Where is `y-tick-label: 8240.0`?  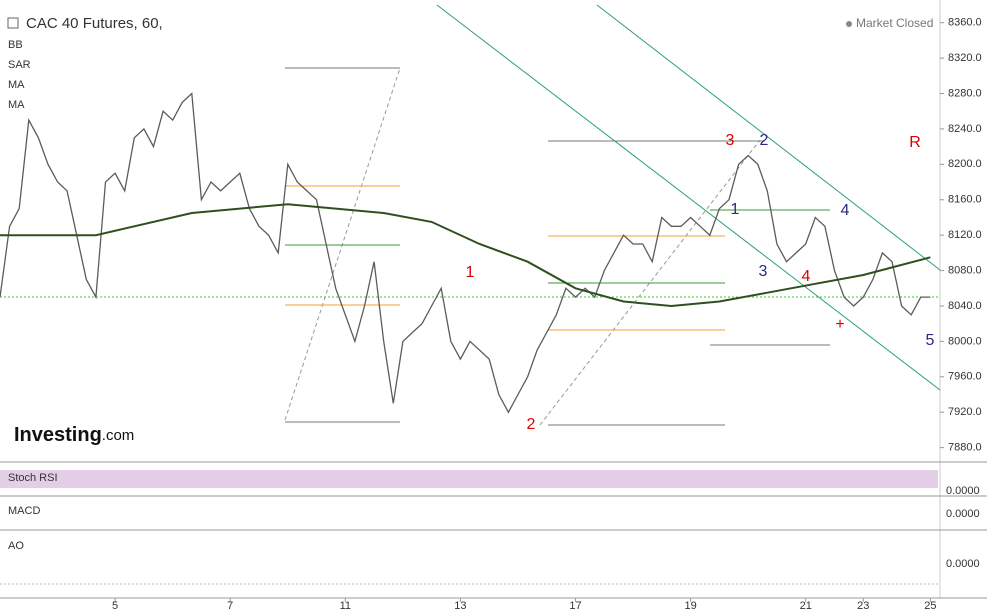 y-tick-label: 8240.0 is located at coordinates (965, 129).